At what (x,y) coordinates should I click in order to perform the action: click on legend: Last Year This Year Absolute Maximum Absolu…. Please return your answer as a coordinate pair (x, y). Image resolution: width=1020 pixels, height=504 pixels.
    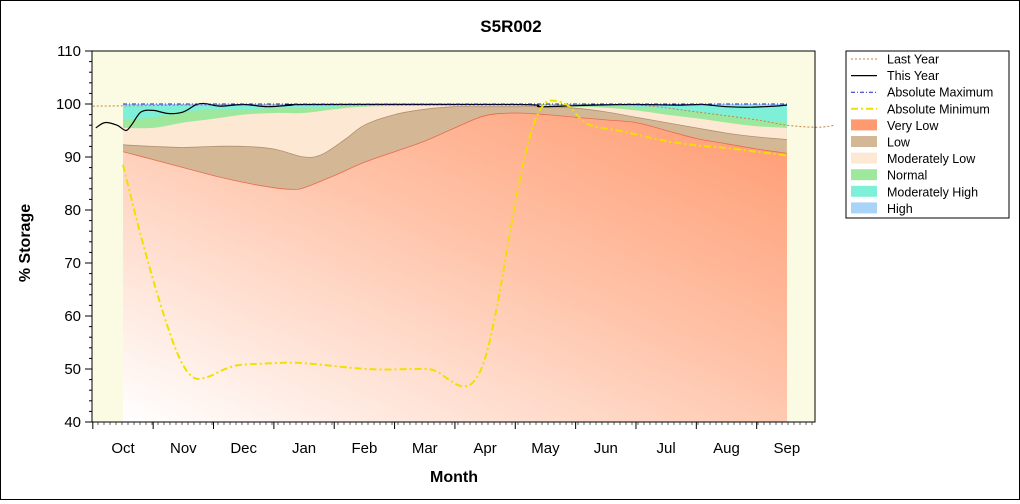
    Looking at the image, I should click on (927, 134).